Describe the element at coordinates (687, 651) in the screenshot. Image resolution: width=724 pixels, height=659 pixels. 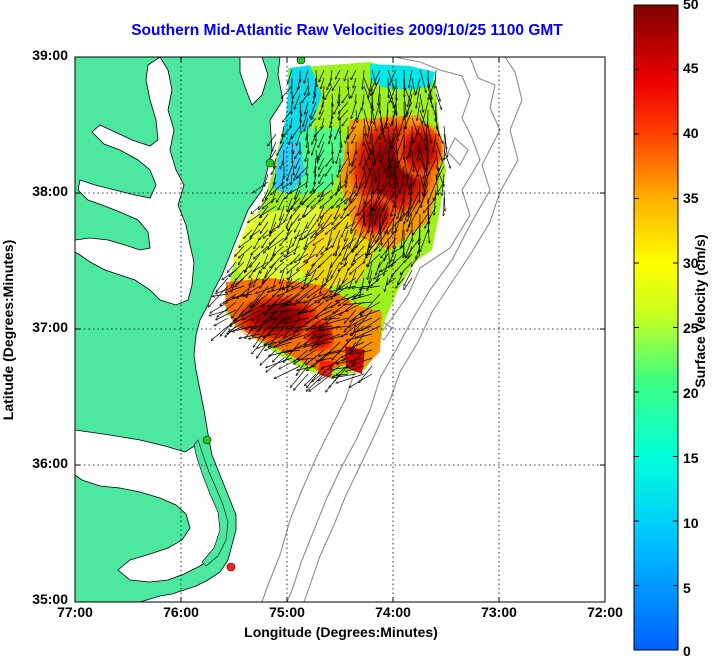
I see `colorbar-tick-label: 0` at that location.